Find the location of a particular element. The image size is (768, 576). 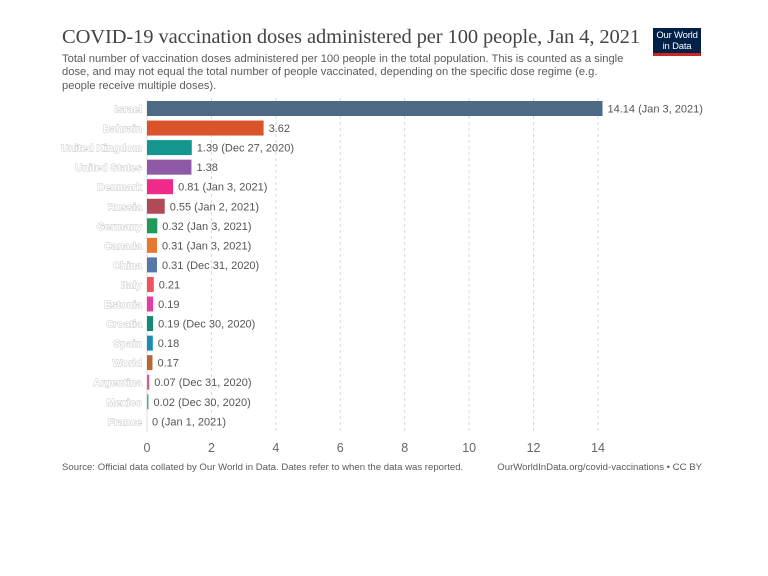

bar-china is located at coordinates (152, 265).